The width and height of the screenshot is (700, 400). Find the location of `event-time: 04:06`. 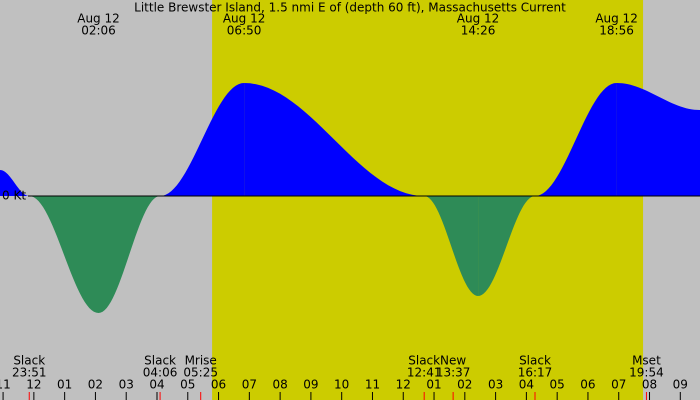

event-time: 04:06 is located at coordinates (160, 373).